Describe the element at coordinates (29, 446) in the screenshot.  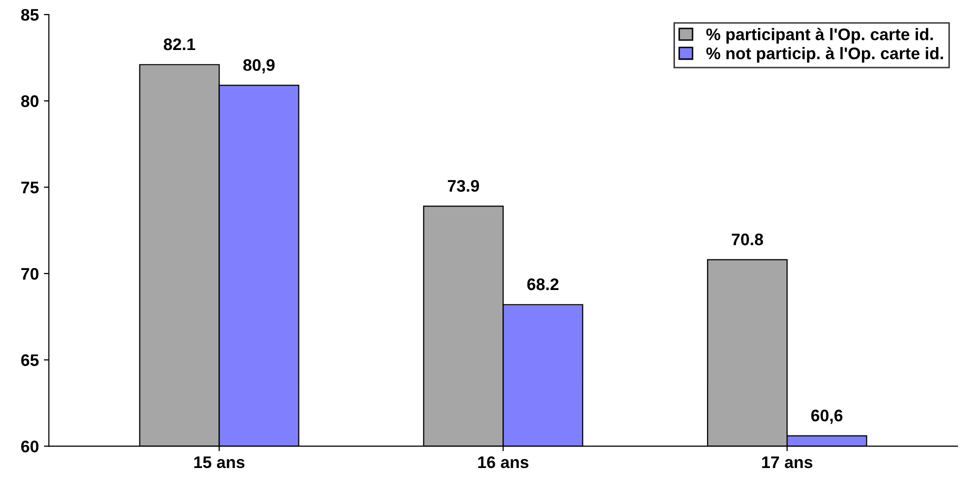
I see `y-tick-label: 60` at that location.